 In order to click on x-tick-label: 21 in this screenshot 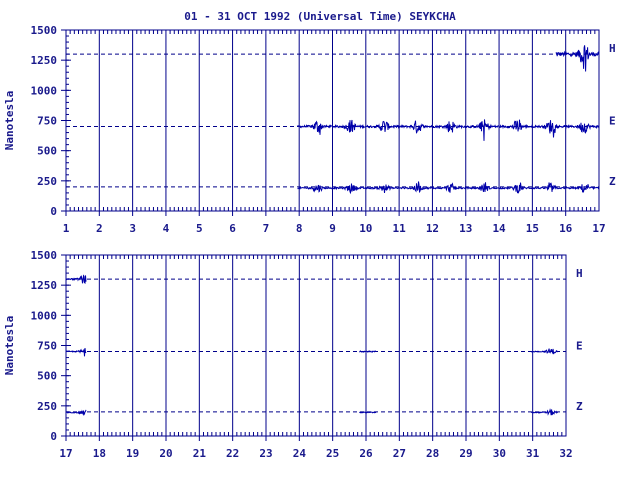, I will do `click(200, 453)`.